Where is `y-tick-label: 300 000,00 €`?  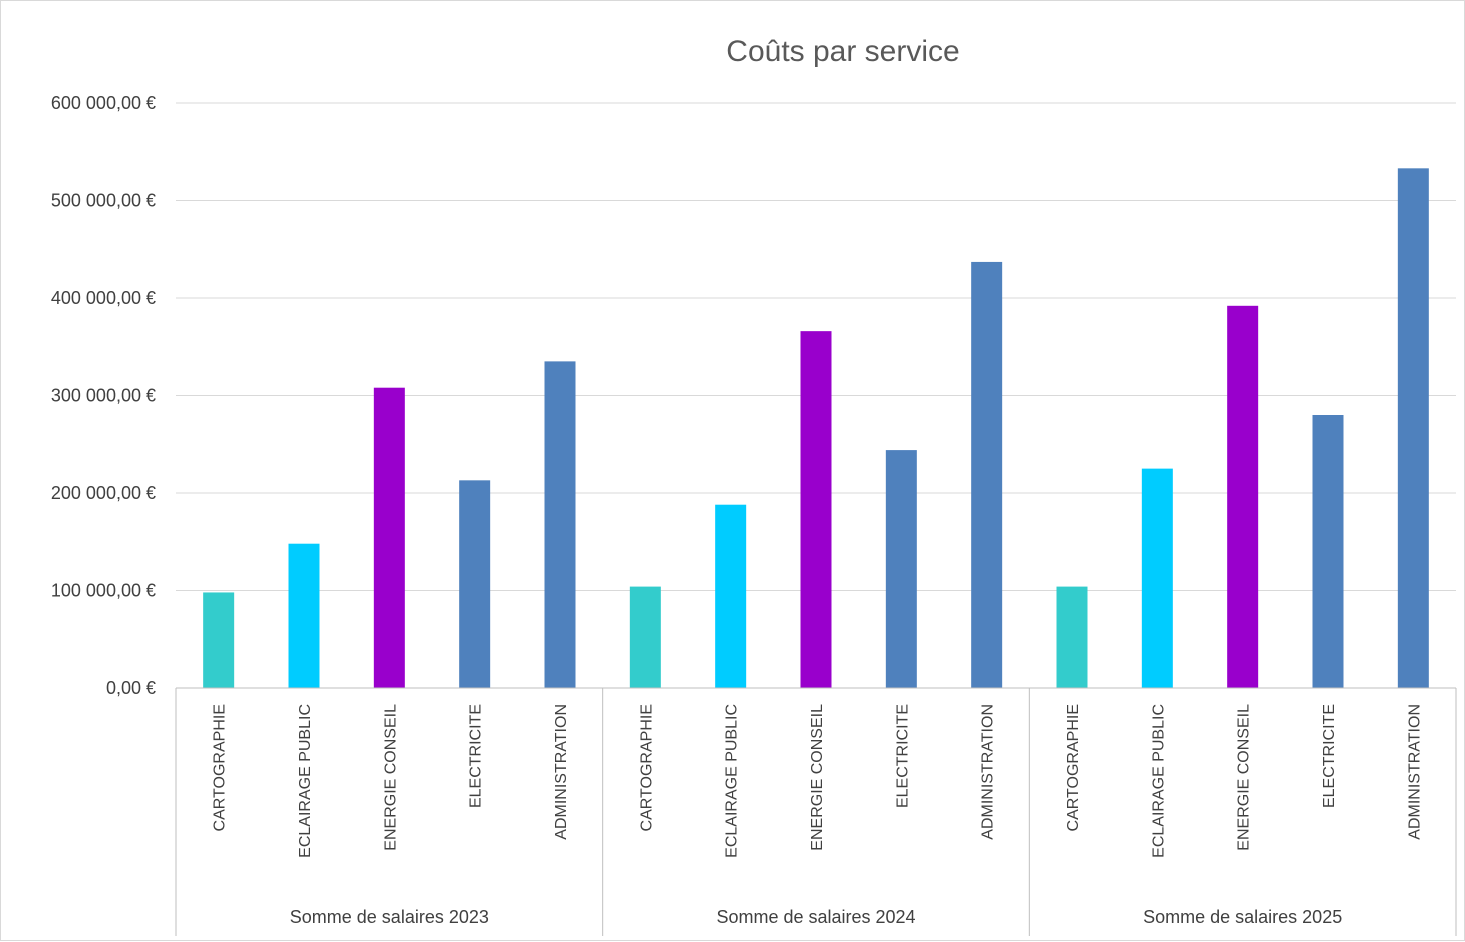 y-tick-label: 300 000,00 € is located at coordinates (103, 396).